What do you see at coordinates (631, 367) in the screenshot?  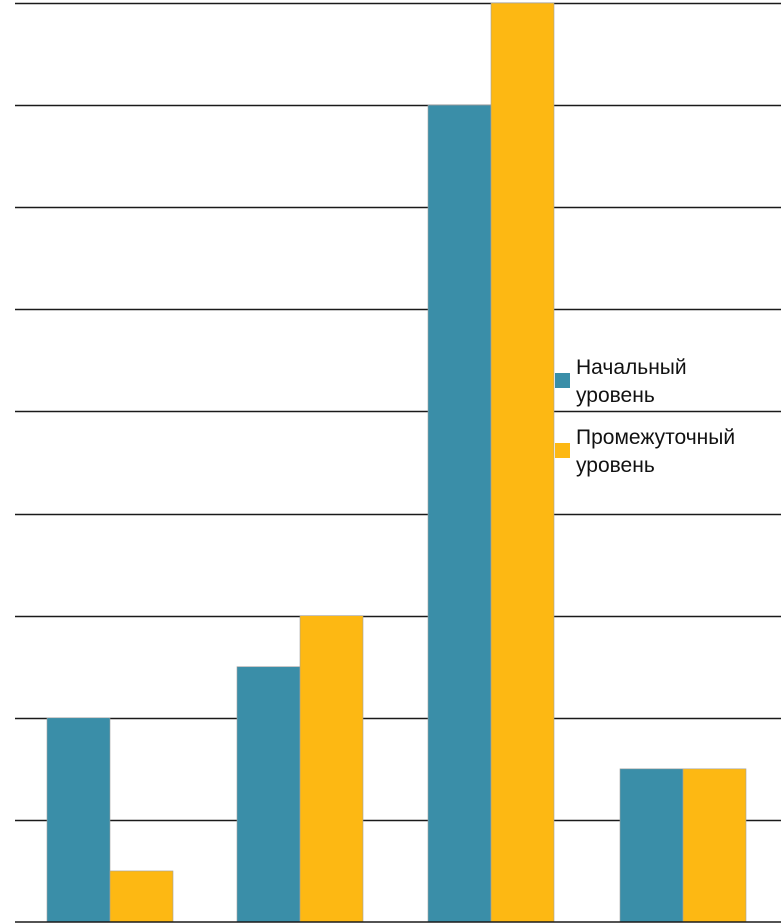 I see `legend-label-series-1-line-1: Начальный` at bounding box center [631, 367].